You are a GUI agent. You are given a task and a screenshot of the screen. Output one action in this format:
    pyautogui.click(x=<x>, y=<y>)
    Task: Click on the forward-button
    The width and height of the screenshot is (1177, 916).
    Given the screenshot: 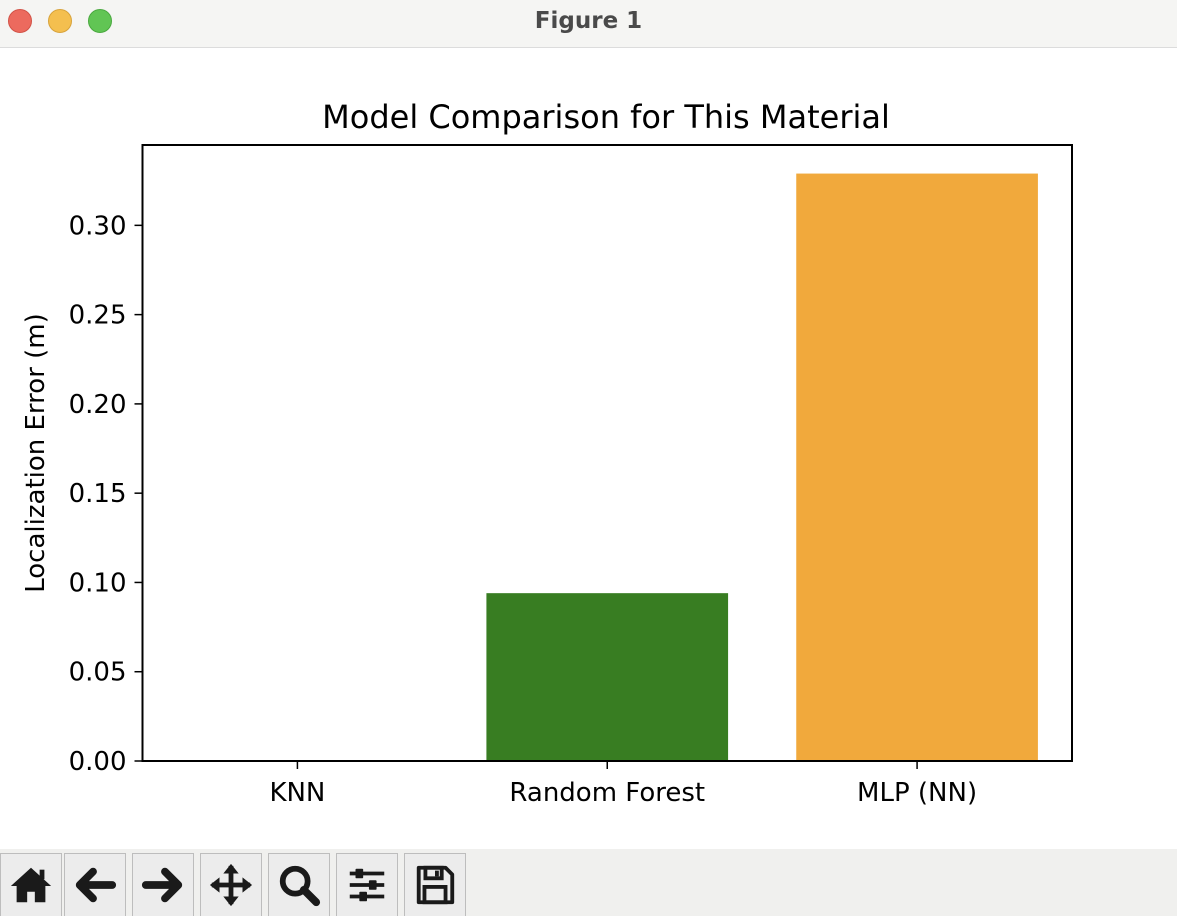 What is the action you would take?
    pyautogui.click(x=163, y=884)
    